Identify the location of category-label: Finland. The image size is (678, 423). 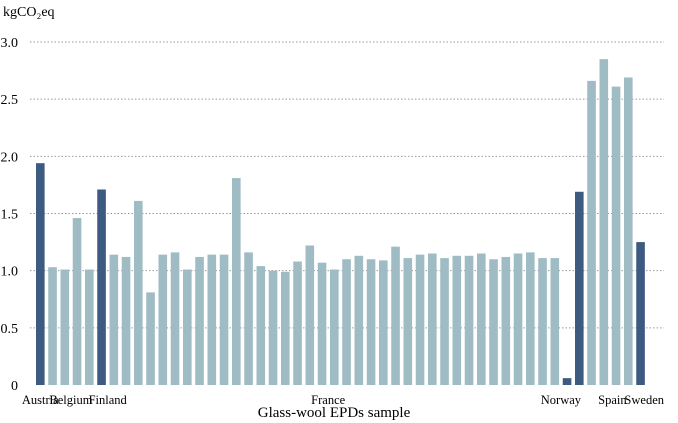
(108, 400).